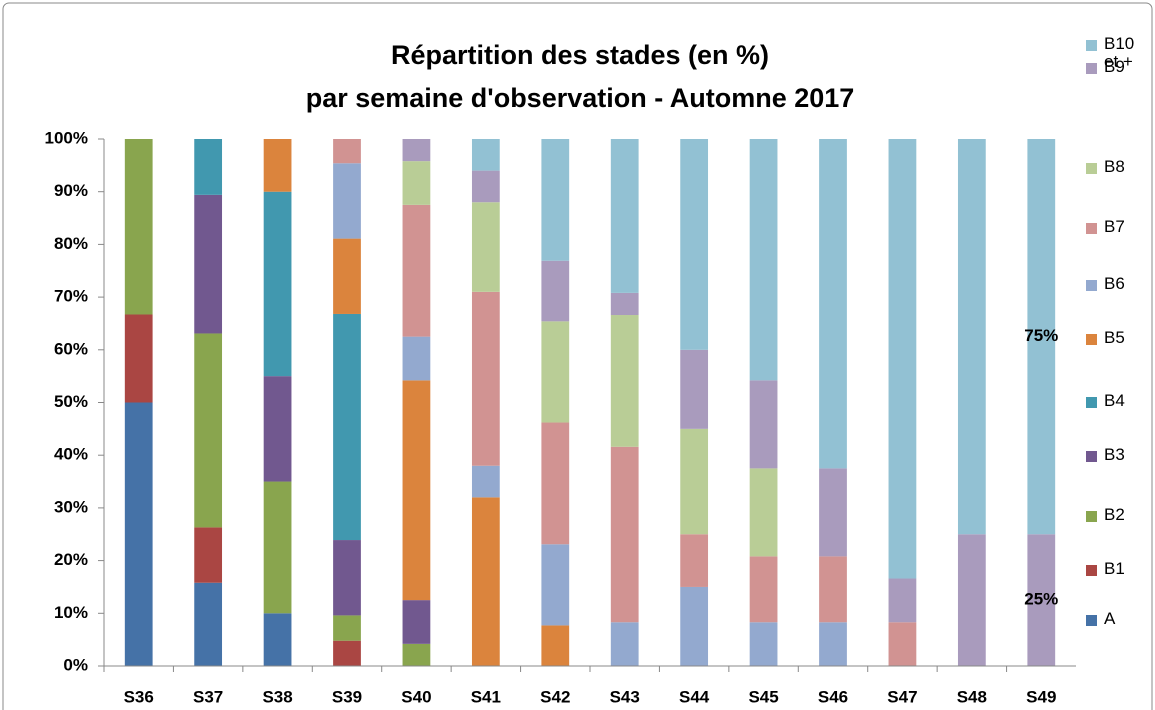  What do you see at coordinates (71, 612) in the screenshot?
I see `y-tick-label: 10%` at bounding box center [71, 612].